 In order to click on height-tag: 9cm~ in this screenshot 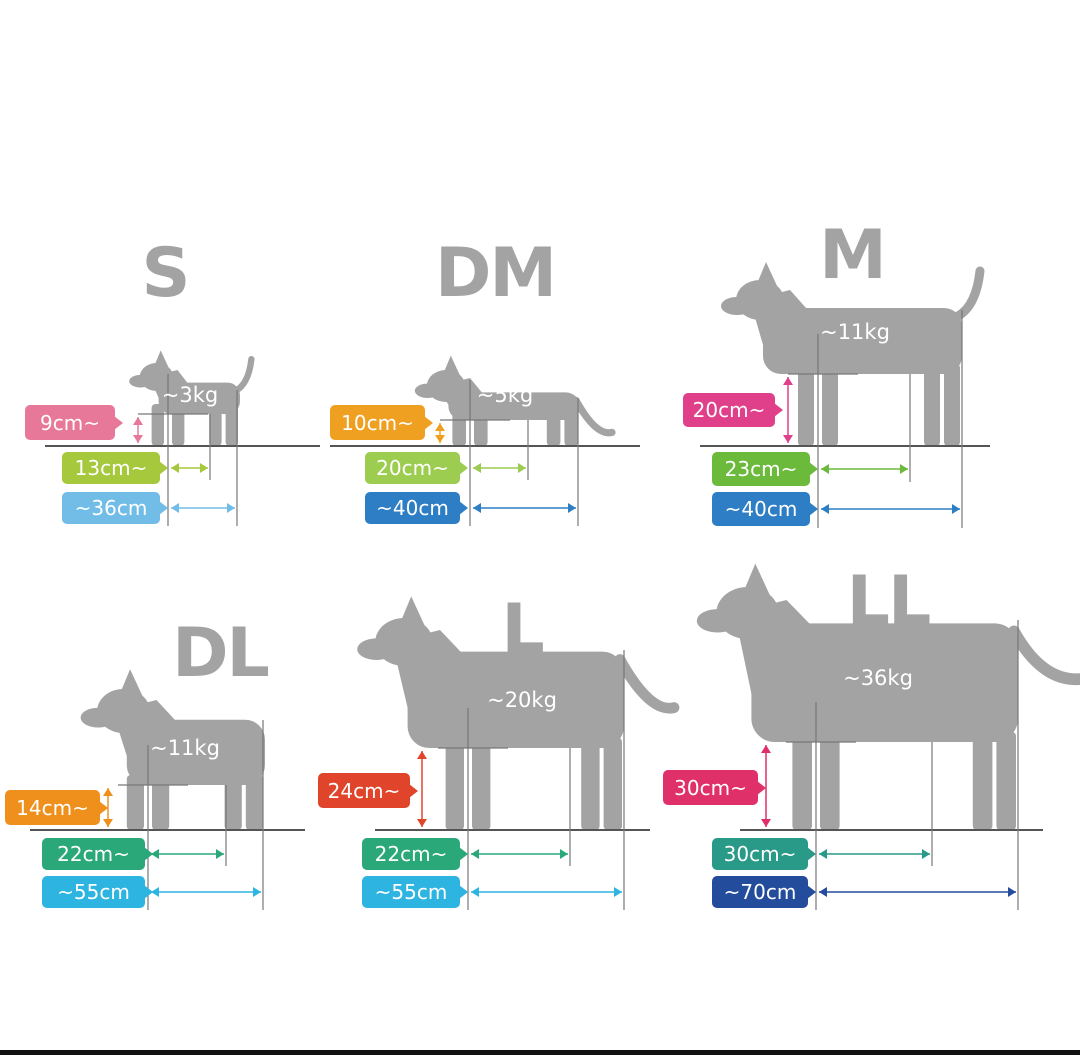, I will do `click(74, 422)`.